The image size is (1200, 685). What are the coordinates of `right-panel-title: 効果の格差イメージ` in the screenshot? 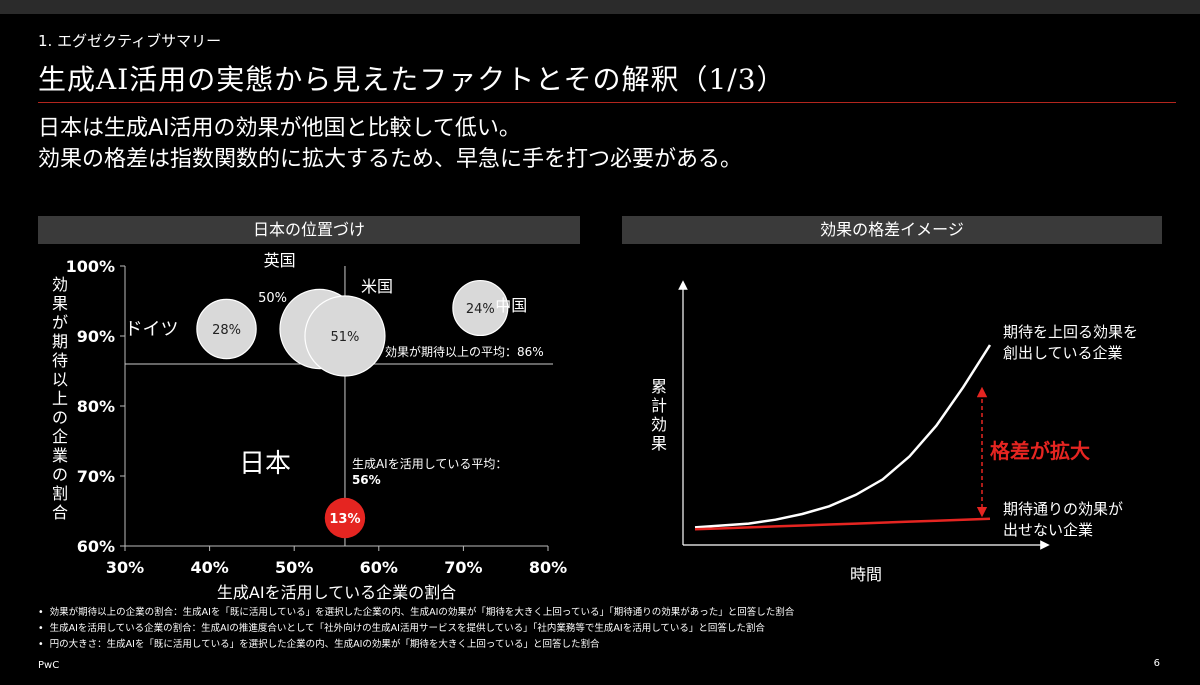 It's located at (892, 230).